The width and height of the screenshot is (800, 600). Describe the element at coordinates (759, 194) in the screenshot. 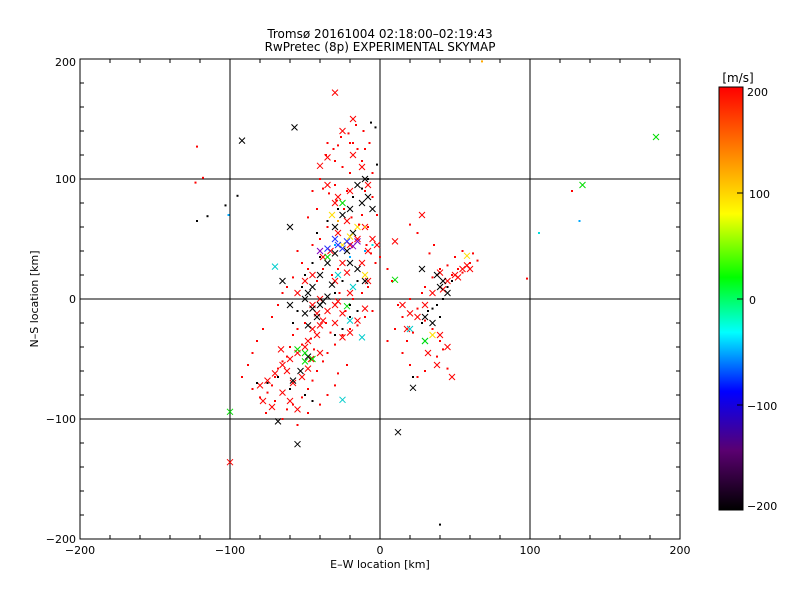

I see `colorbar-tick-label: 100` at that location.